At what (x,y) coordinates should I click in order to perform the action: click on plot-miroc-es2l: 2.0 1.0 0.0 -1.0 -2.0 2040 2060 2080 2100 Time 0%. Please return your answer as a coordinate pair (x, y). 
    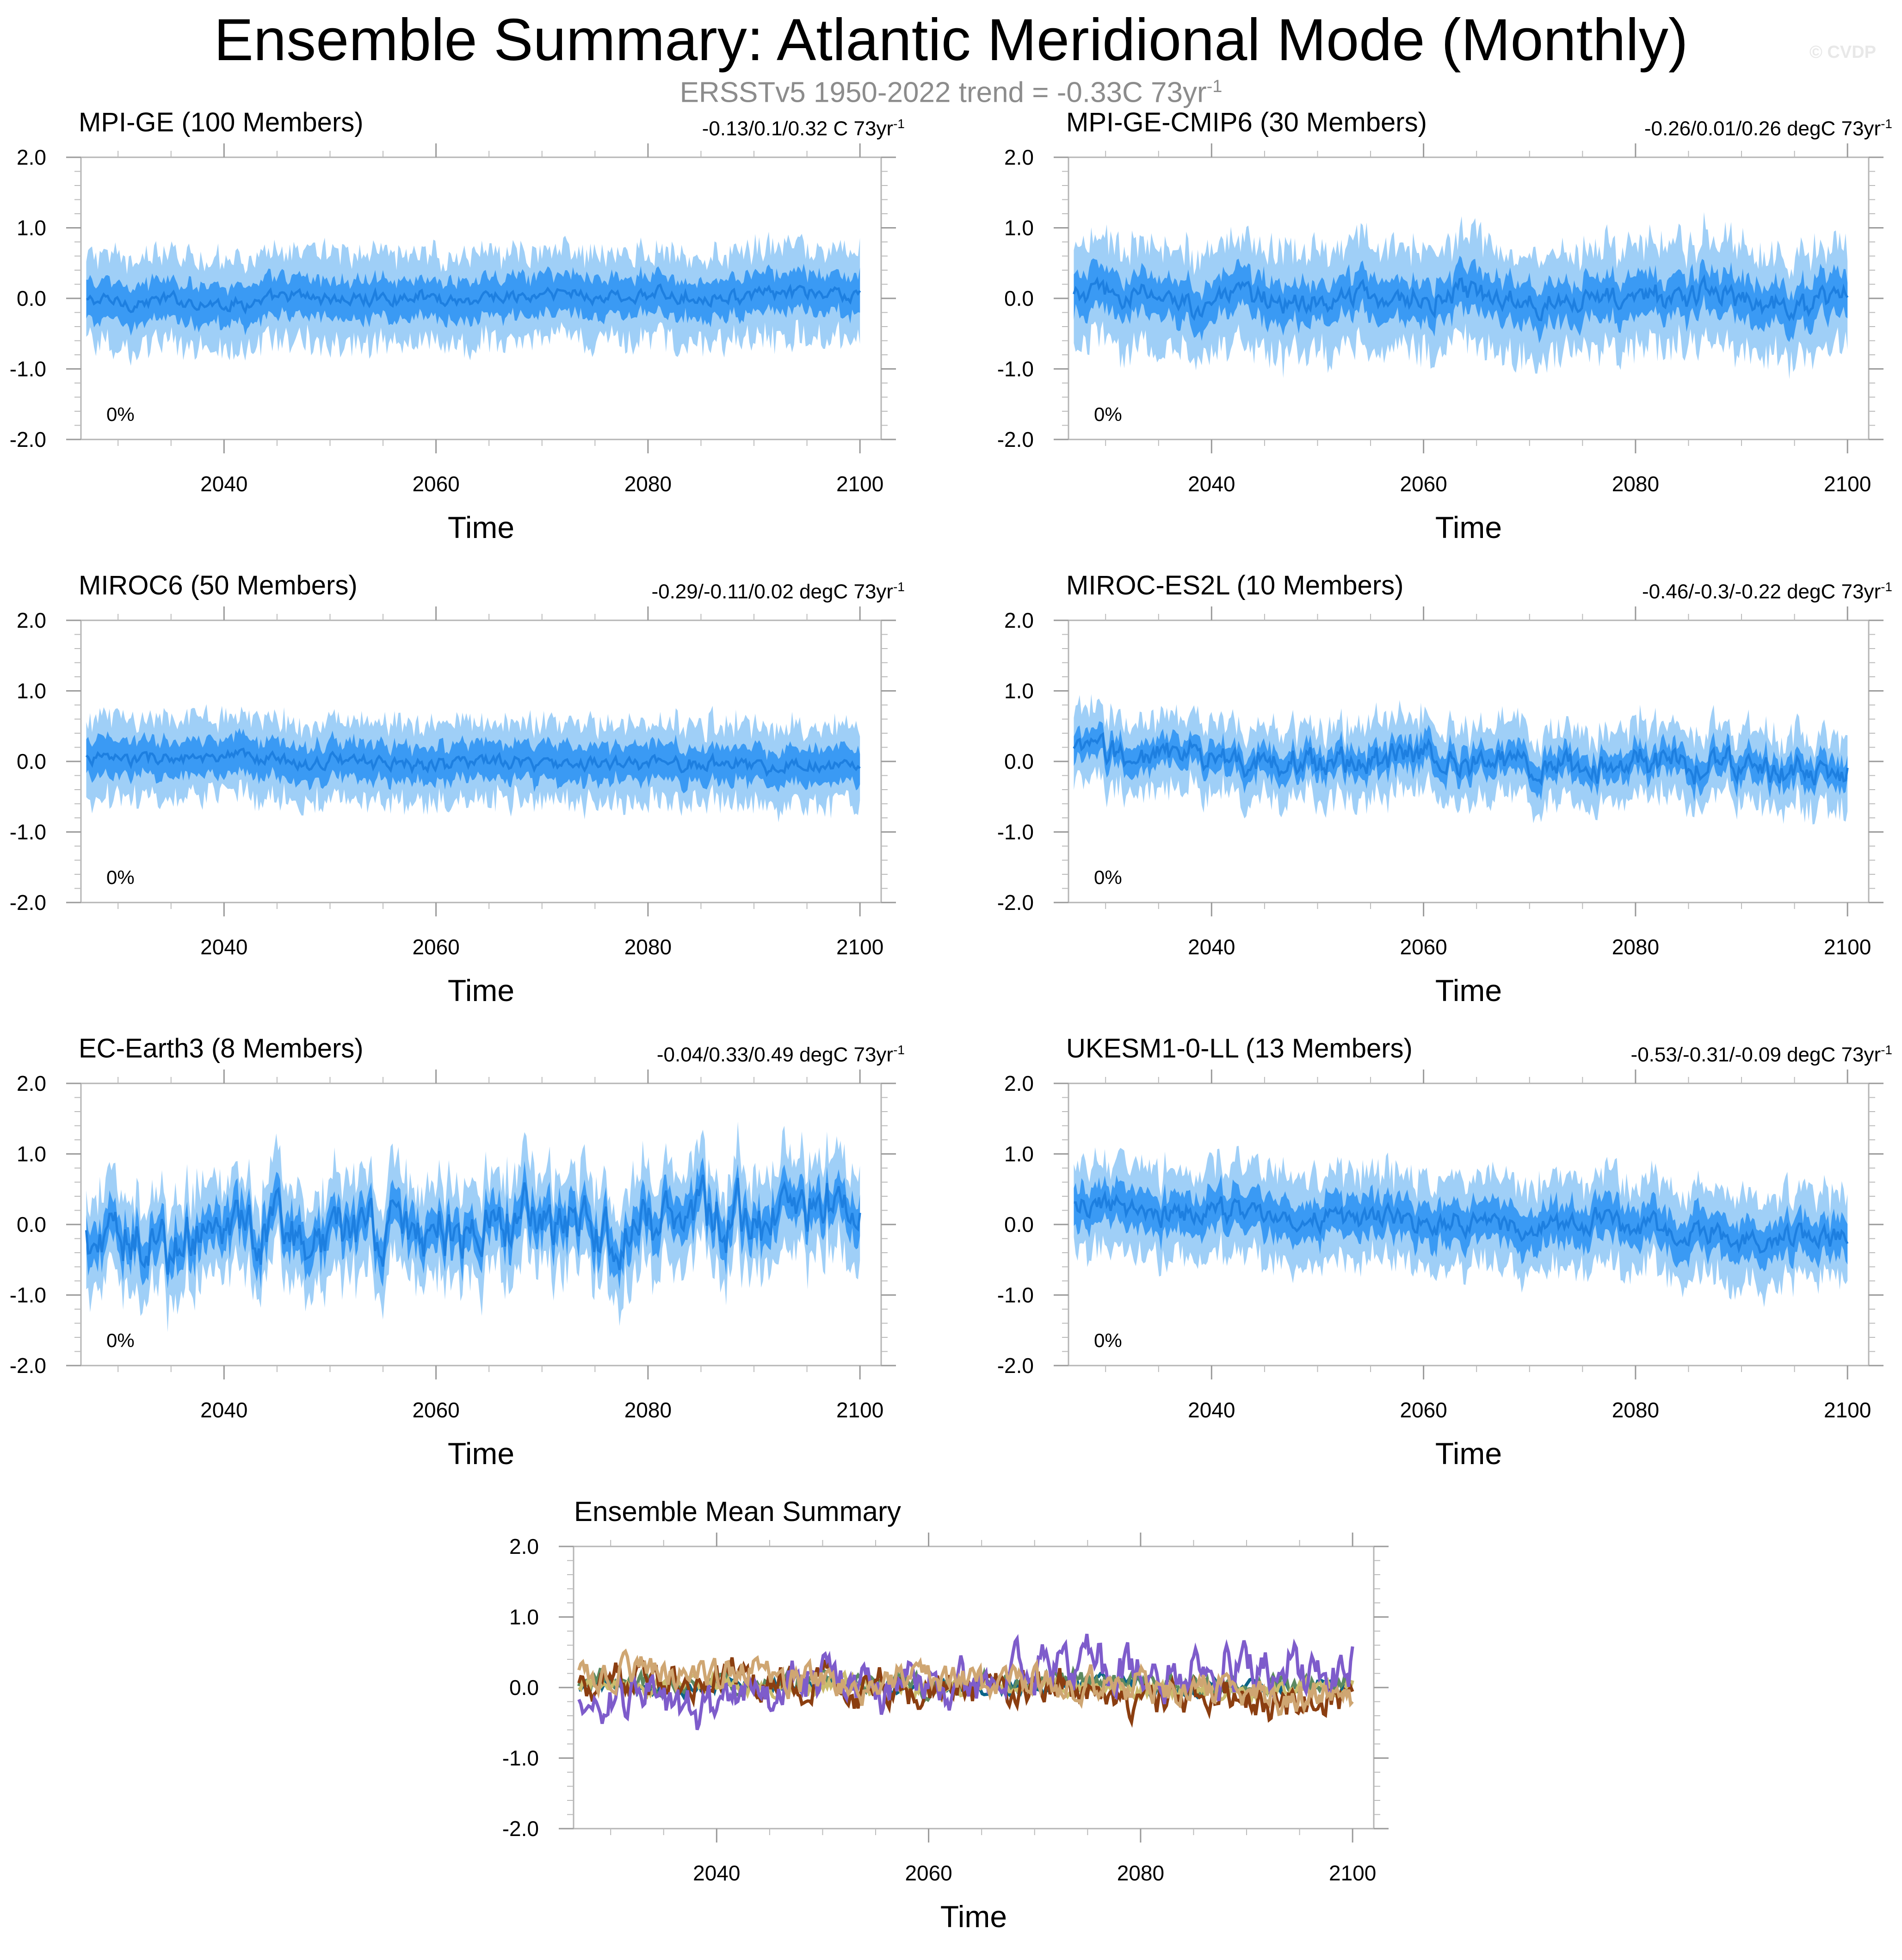
    Looking at the image, I should click on (1440, 807).